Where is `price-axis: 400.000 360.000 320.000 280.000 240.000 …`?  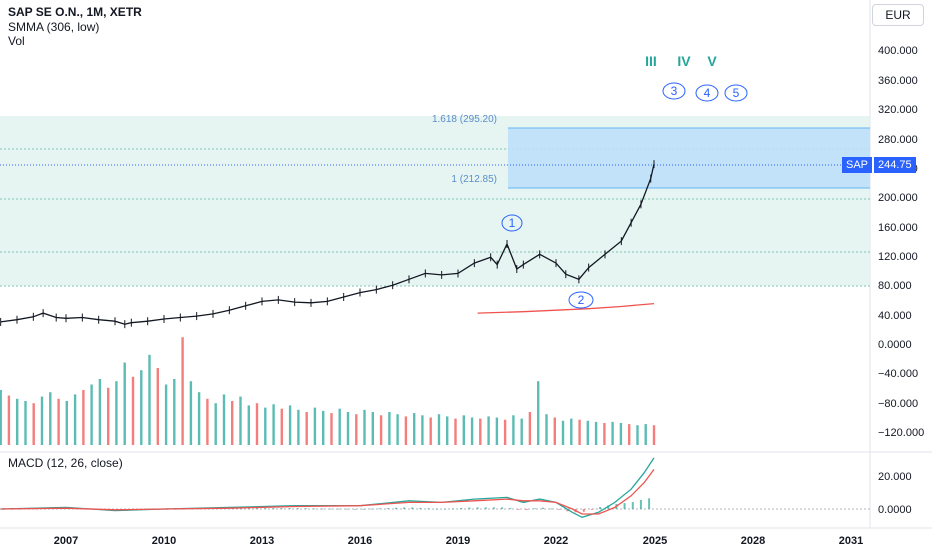 price-axis: 400.000 360.000 320.000 280.000 240.000 … is located at coordinates (901, 242).